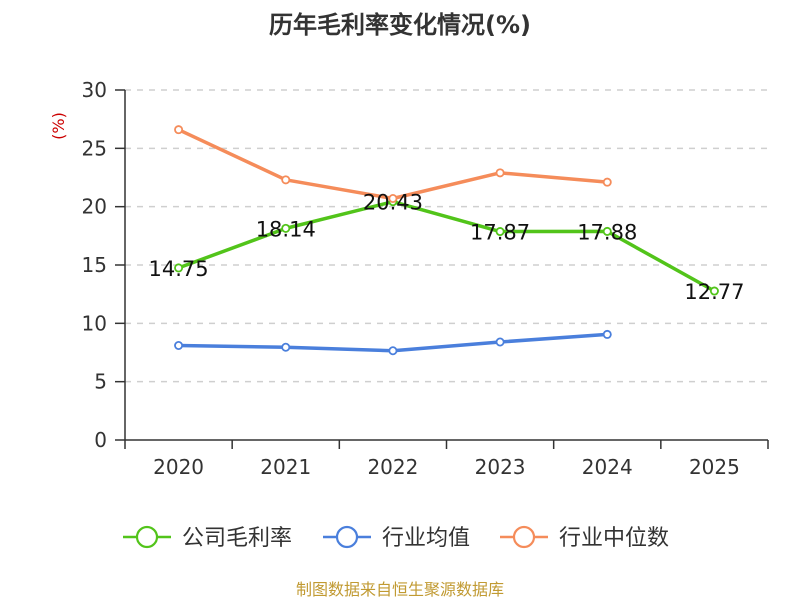 This screenshot has height=600, width=800. I want to click on data-labels: 14.75 18.14 20.43 17.87 17.88 12.77, so click(447, 247).